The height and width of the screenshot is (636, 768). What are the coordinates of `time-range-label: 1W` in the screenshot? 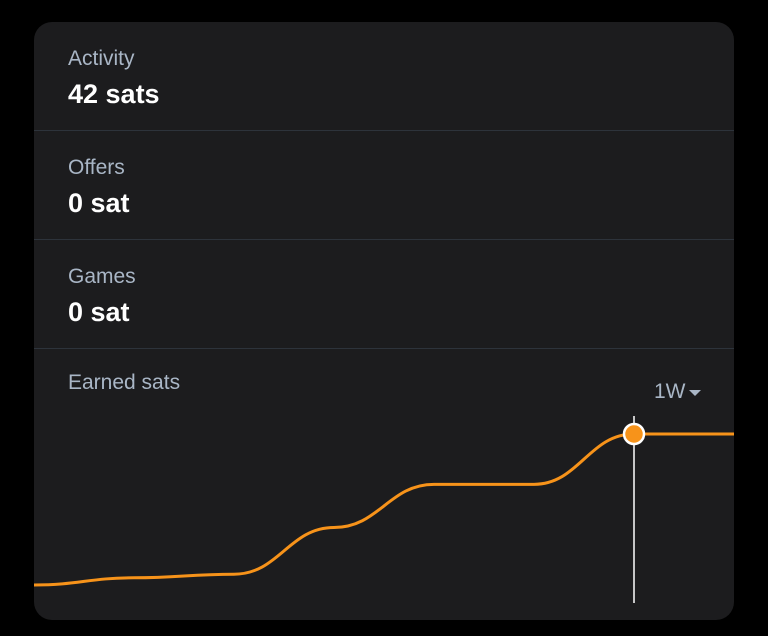 It's located at (670, 391).